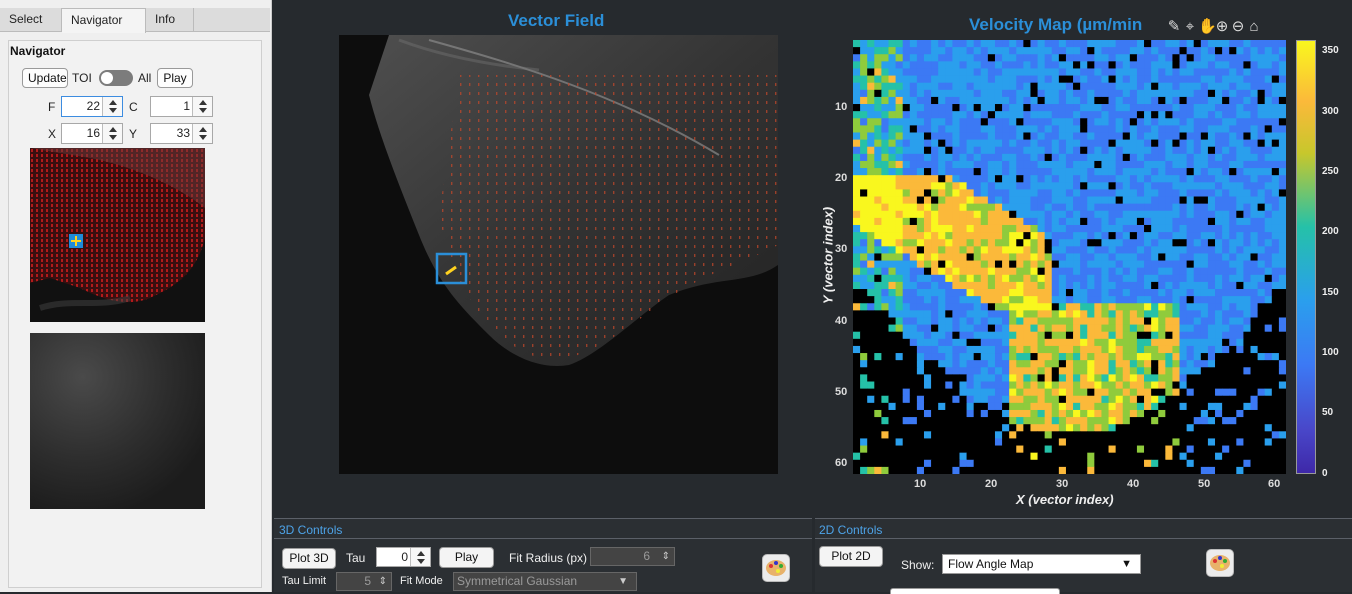 This screenshot has height=594, width=1352. I want to click on colorbar-tick: 200, so click(1330, 231).